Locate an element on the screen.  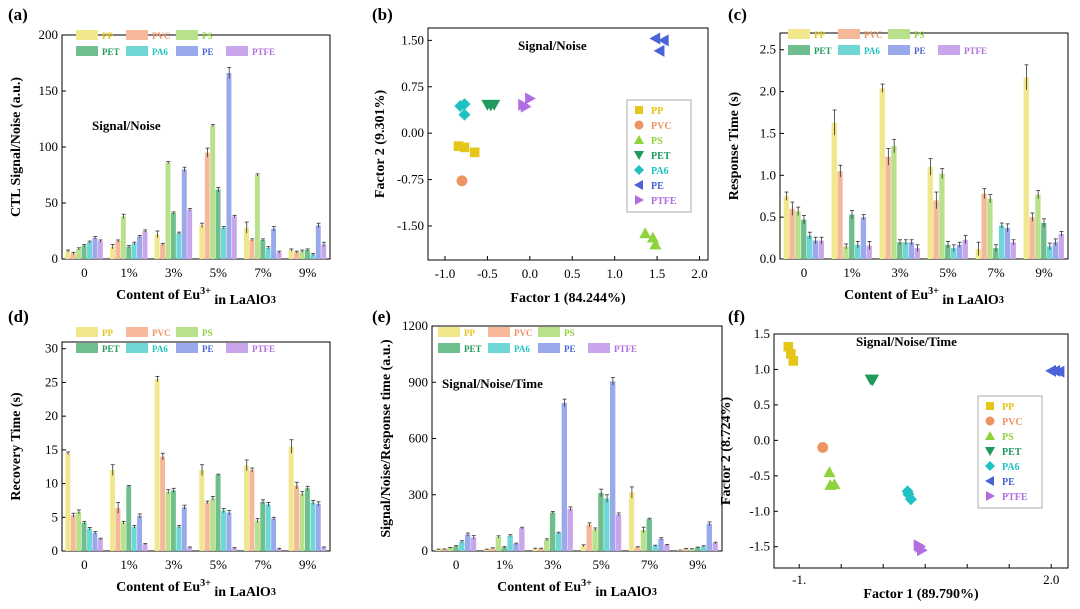
annotation-text: Signal/Noise/Time is located at coordinates (906, 341).